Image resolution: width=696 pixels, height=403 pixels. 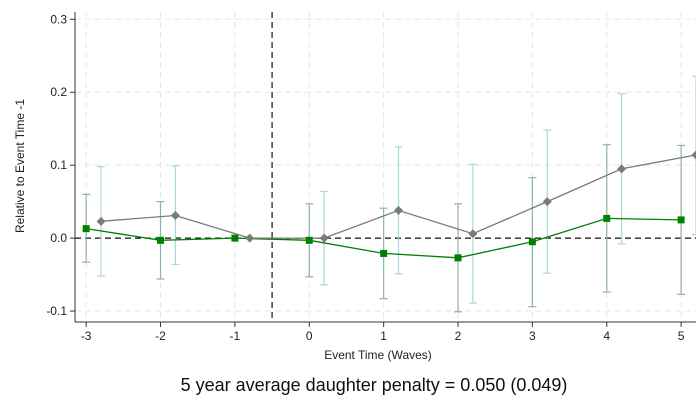 What do you see at coordinates (681, 336) in the screenshot?
I see `x-tick-label: 5` at bounding box center [681, 336].